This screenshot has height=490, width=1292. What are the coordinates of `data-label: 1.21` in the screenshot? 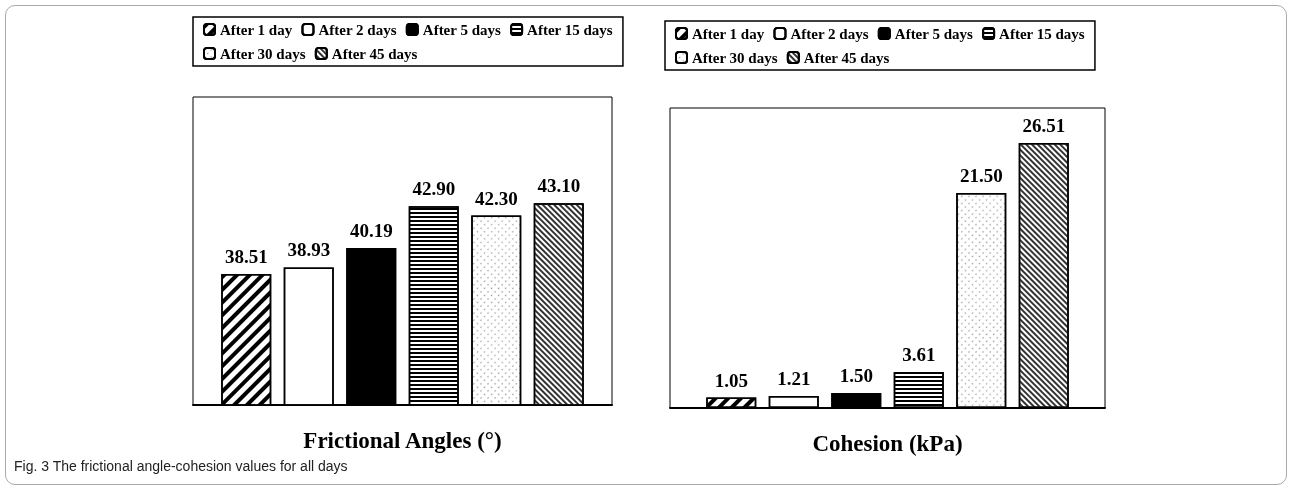 It's located at (794, 378).